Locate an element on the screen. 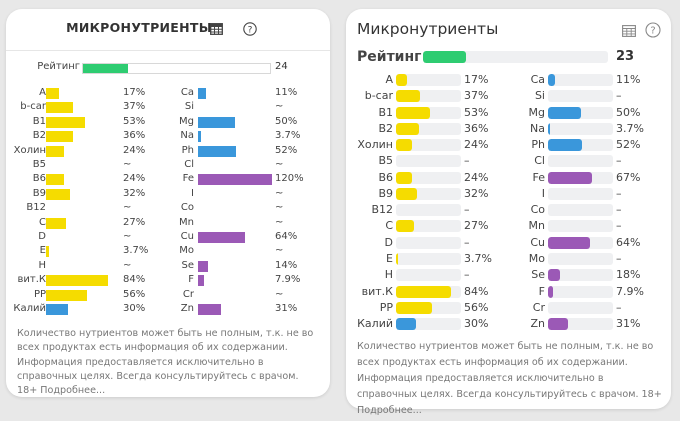  nutrient-name: Cl is located at coordinates (539, 161).